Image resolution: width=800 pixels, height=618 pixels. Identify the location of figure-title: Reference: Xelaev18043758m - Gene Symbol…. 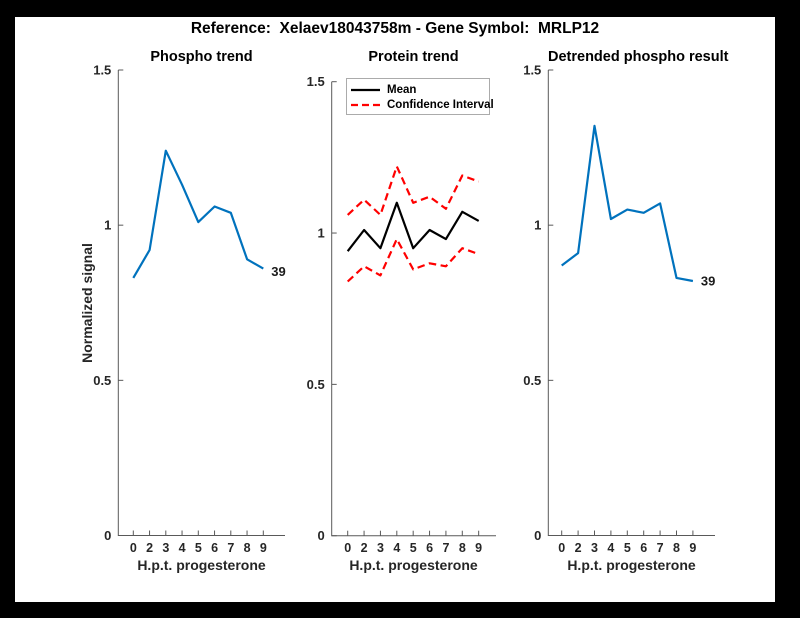
(395, 28).